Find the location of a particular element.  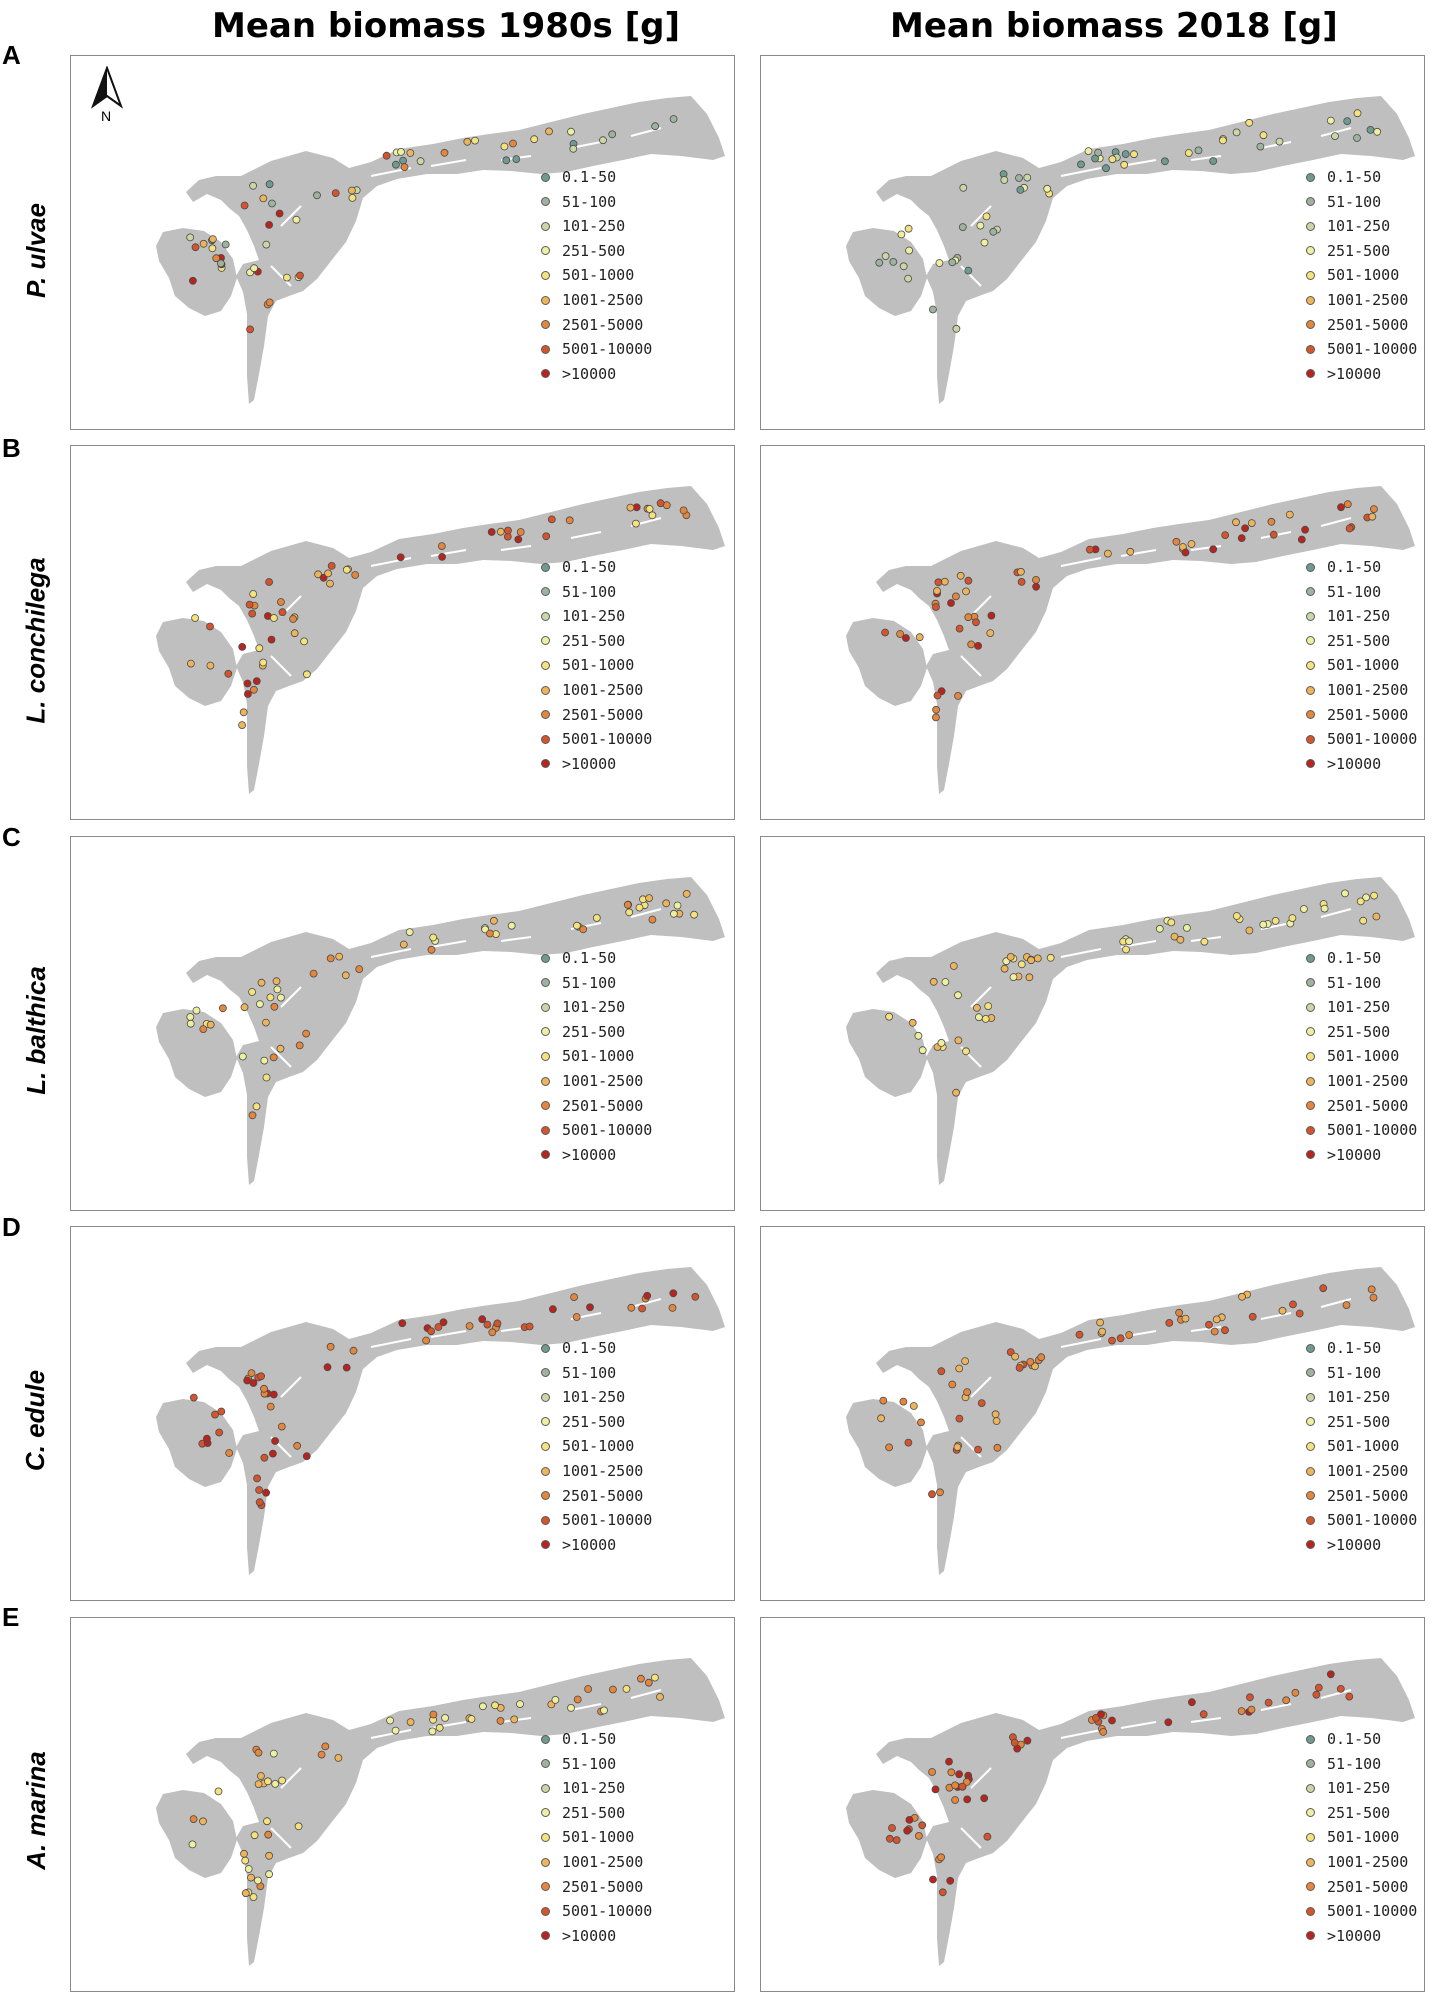

legend-label: 2501-5000 is located at coordinates (603, 1886).